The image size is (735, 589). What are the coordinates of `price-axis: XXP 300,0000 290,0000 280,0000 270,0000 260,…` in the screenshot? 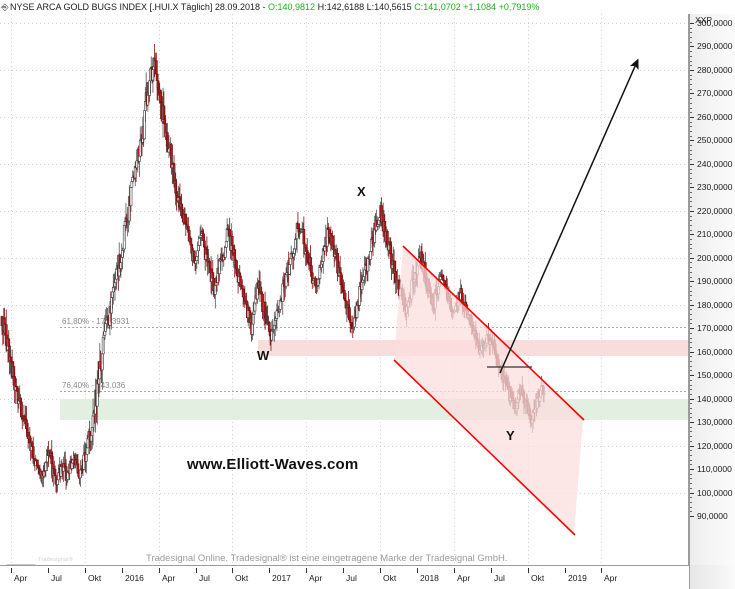 It's located at (712, 289).